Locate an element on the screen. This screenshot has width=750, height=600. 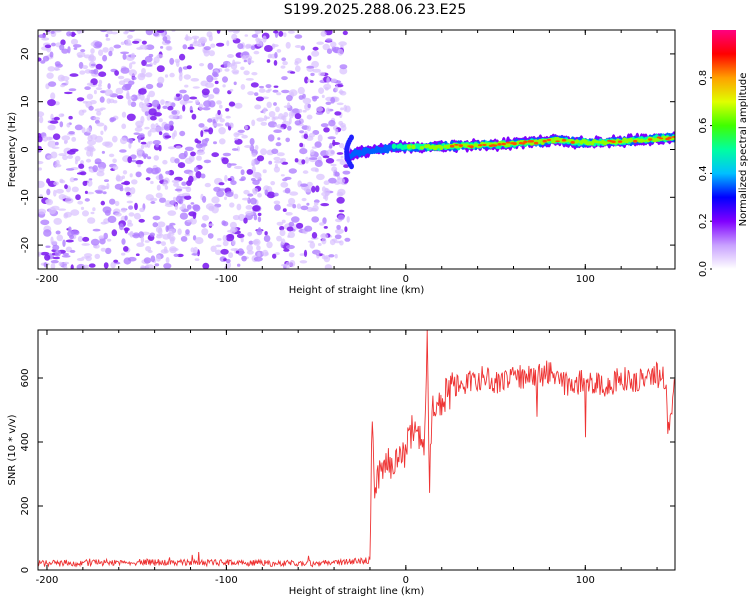
signal-cell is located at coordinates (564, 140).